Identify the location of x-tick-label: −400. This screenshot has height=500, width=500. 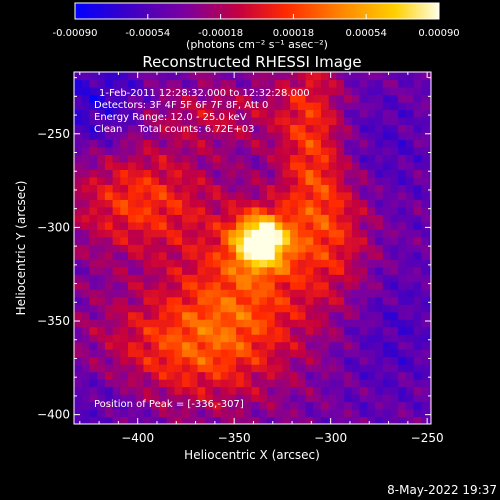
(137, 438).